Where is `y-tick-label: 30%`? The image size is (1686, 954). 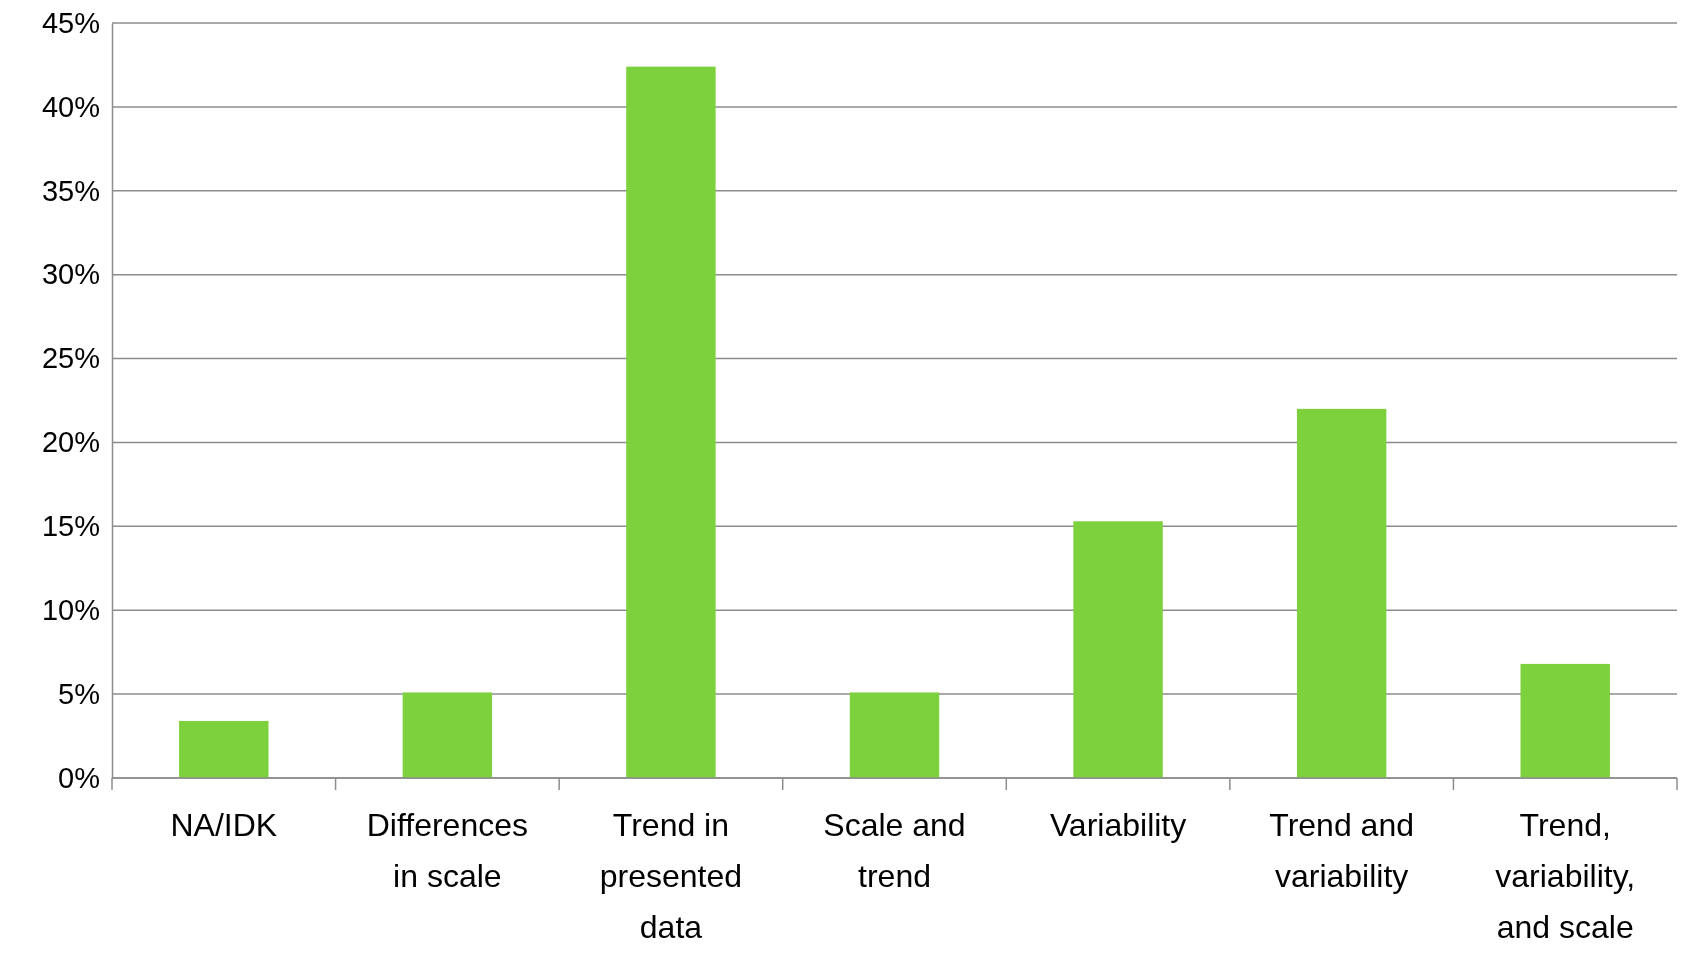
y-tick-label: 30% is located at coordinates (70, 274).